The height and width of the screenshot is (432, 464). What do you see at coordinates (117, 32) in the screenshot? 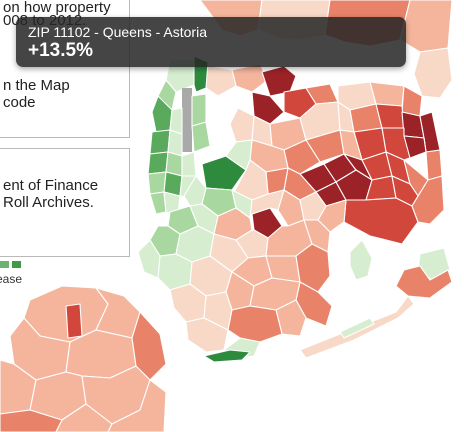
I see `tooltip-title: ZIP 11102 - Queens - Astoria` at bounding box center [117, 32].